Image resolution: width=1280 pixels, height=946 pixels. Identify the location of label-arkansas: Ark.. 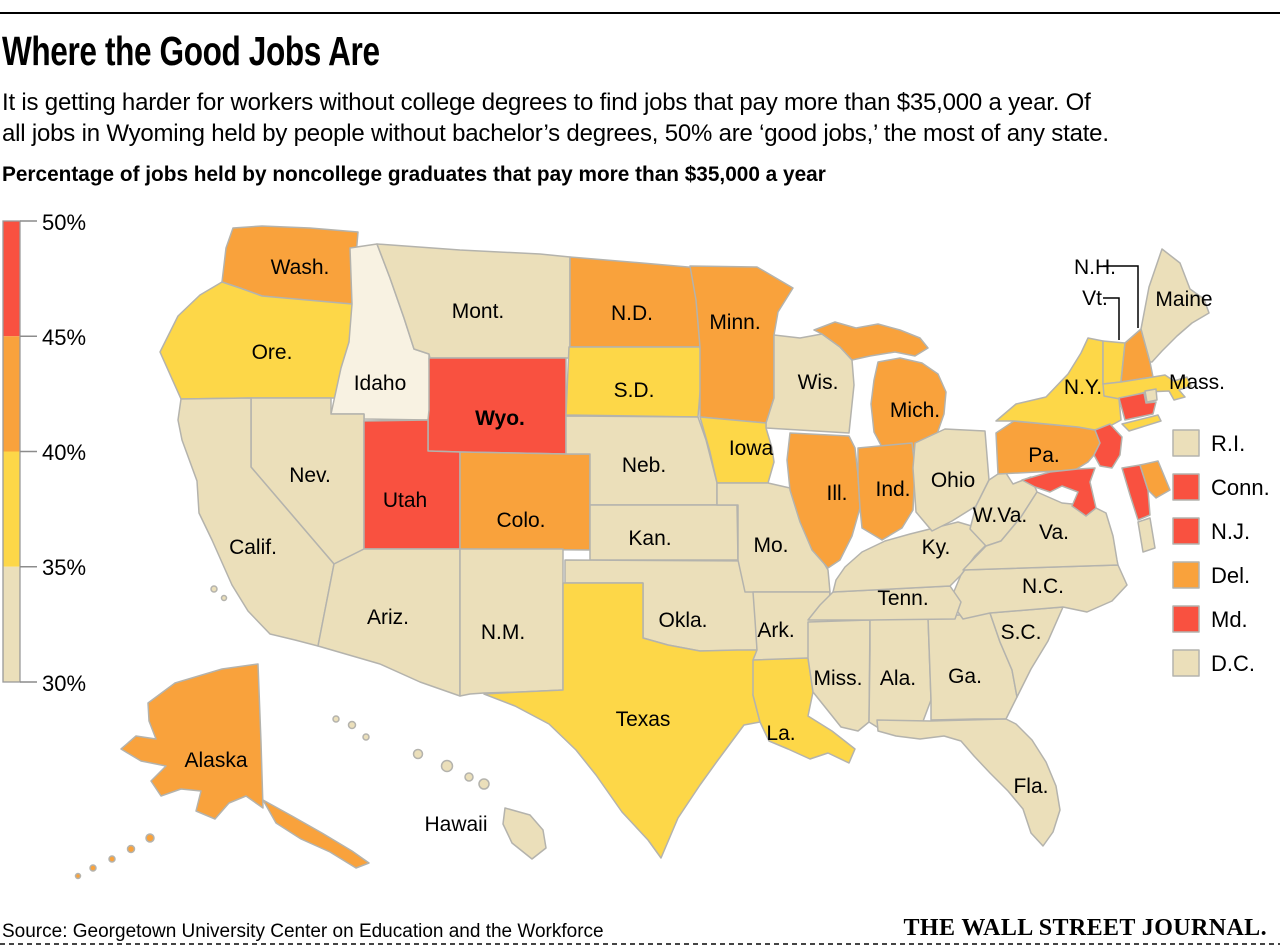
(775, 630).